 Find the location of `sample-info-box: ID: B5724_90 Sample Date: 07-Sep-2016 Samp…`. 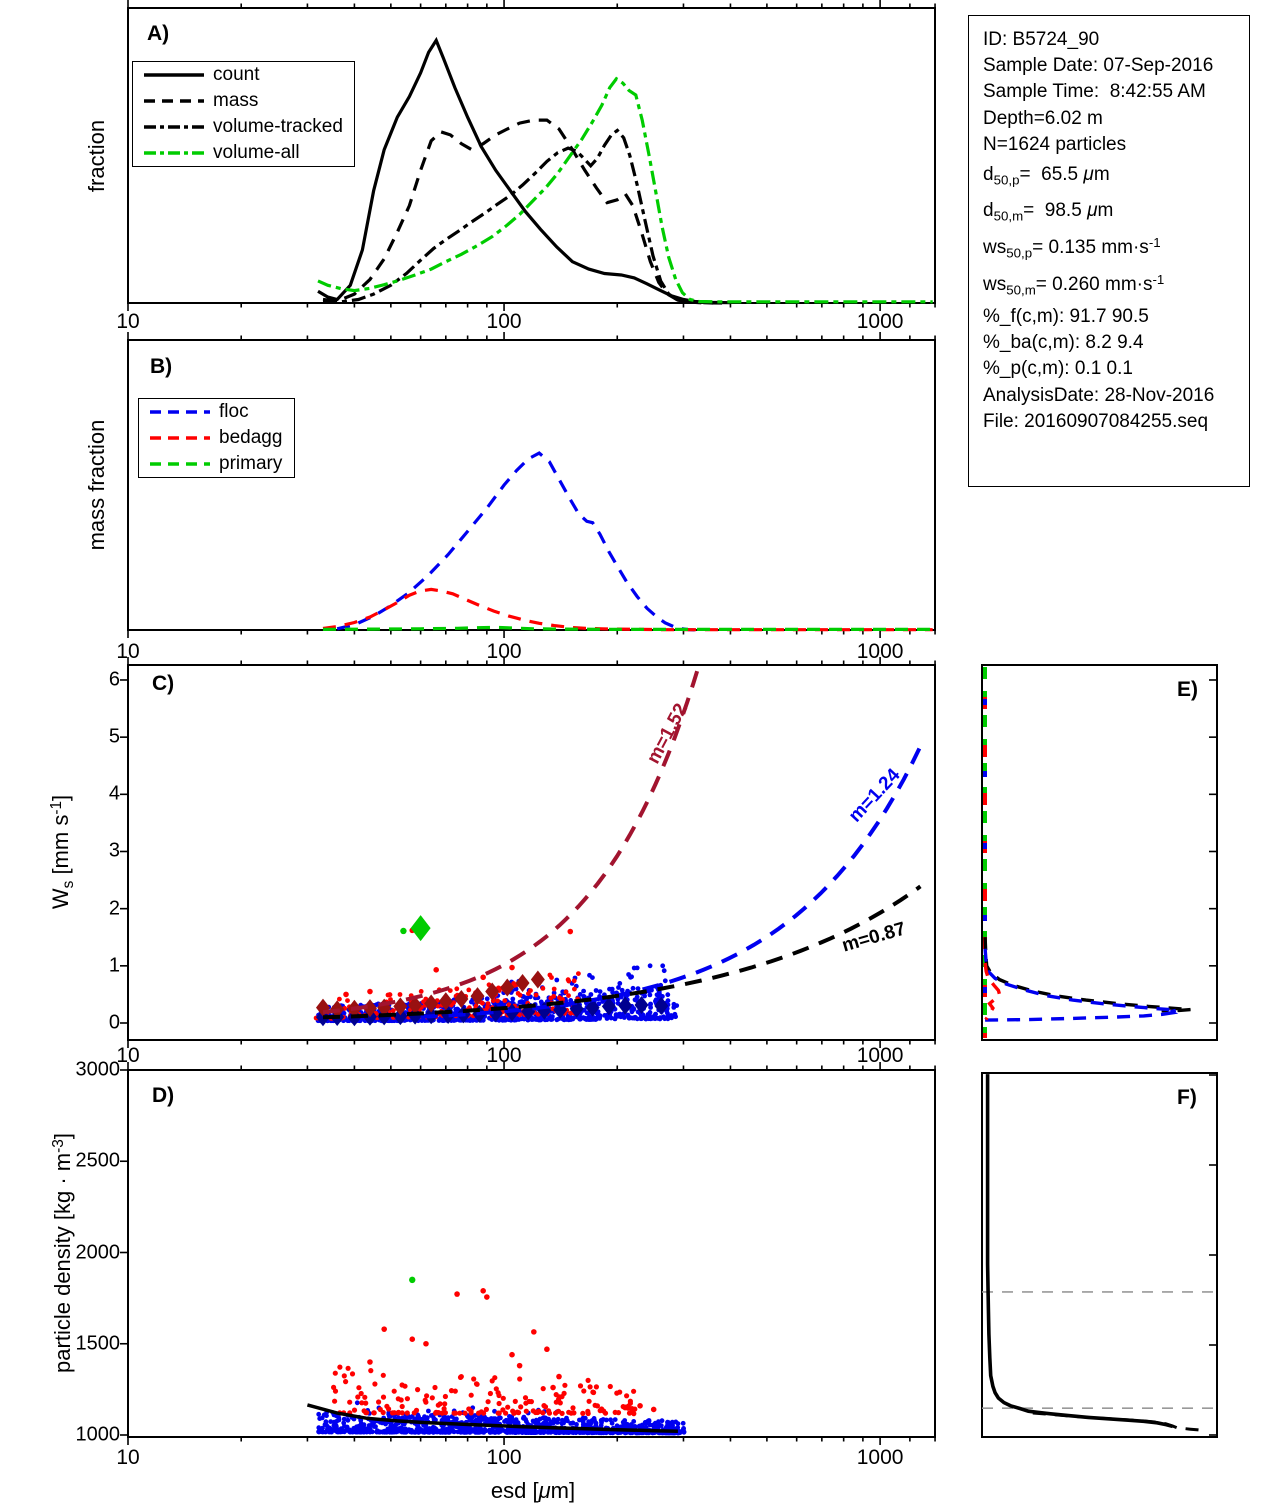

sample-info-box: ID: B5724_90 Sample Date: 07-Sep-2016 Samp… is located at coordinates (1109, 251).